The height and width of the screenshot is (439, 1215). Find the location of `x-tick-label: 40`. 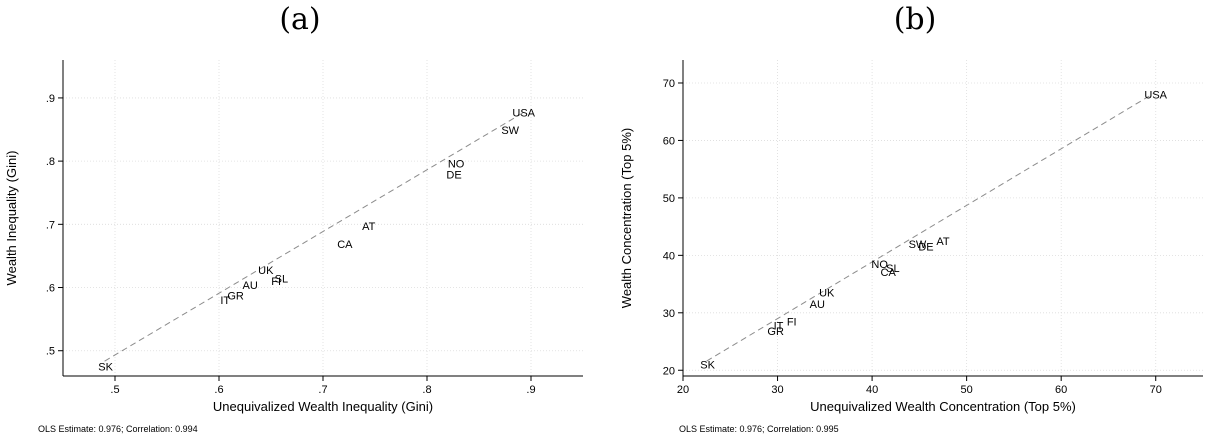

x-tick-label: 40 is located at coordinates (872, 390).